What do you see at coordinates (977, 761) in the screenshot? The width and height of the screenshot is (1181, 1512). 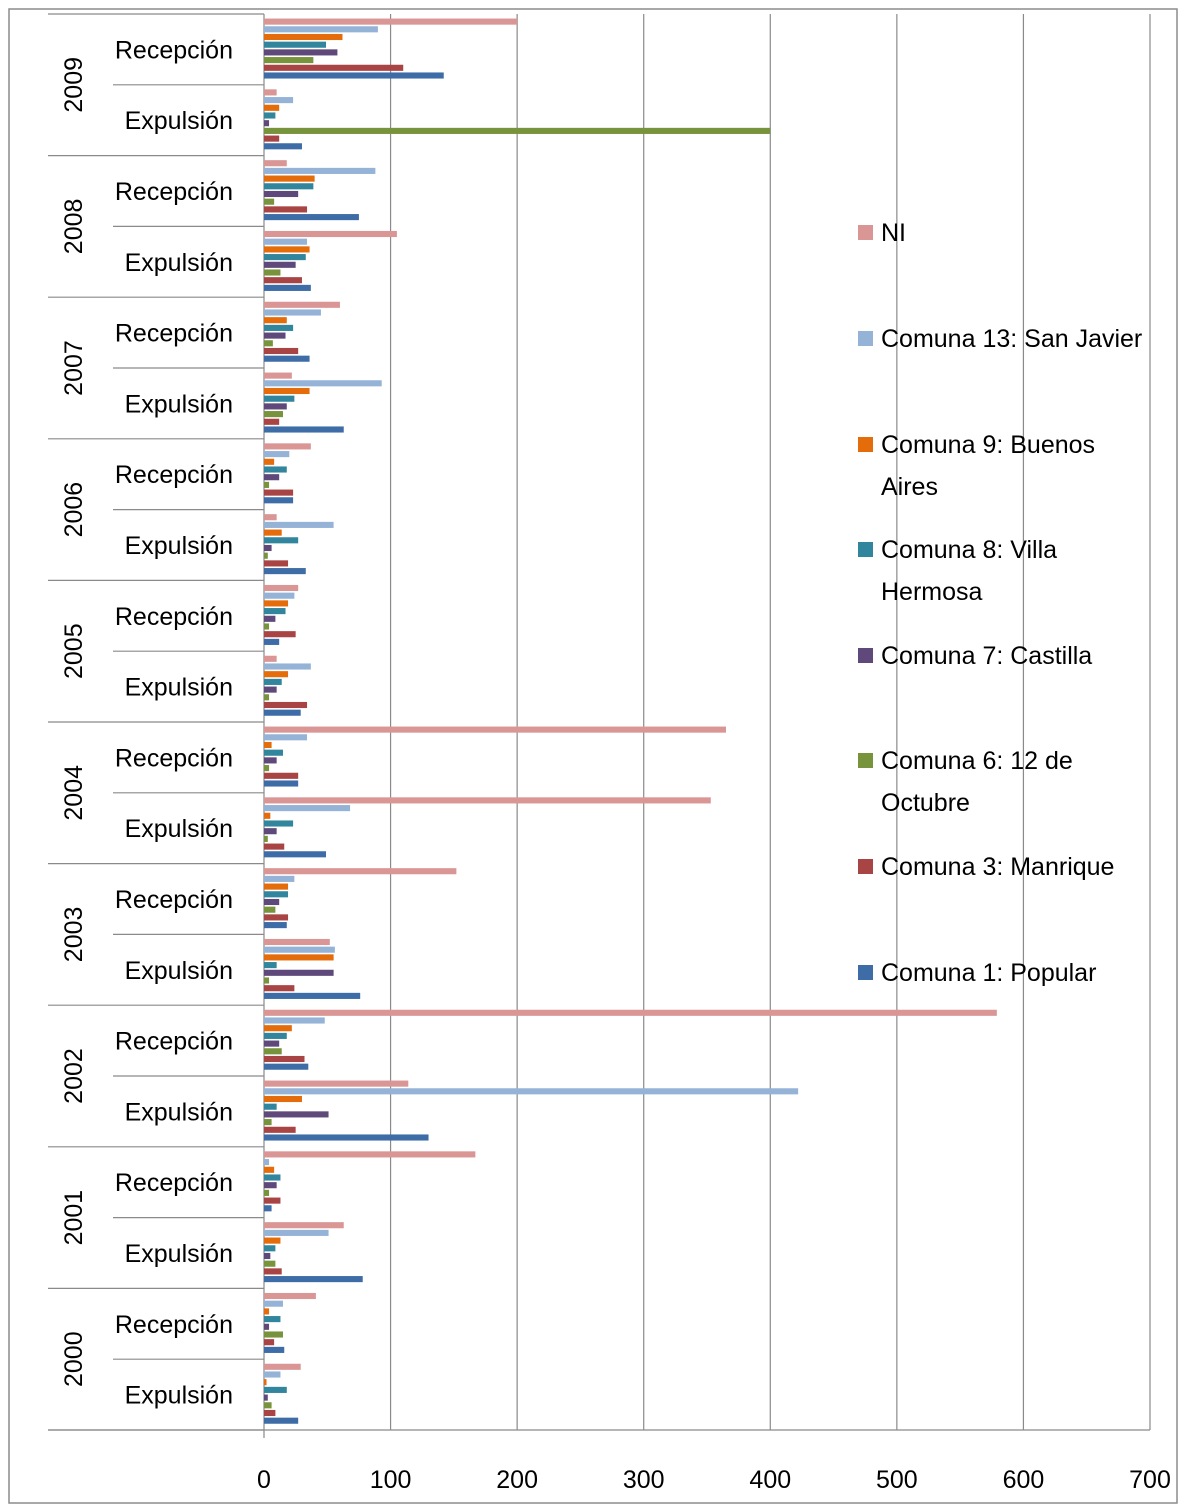 I see `legend-label: Comuna 6: 12 de` at bounding box center [977, 761].